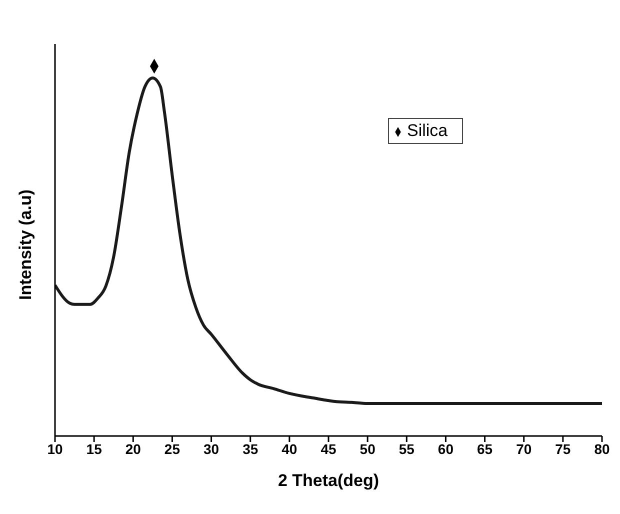 The image size is (620, 514). What do you see at coordinates (94, 448) in the screenshot?
I see `x-tick-label: 15` at bounding box center [94, 448].